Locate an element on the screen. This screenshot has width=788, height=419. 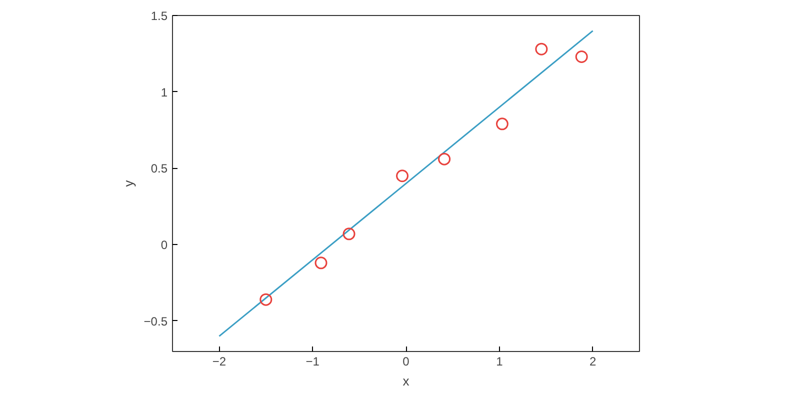
x-tick-label: −2 is located at coordinates (219, 361).